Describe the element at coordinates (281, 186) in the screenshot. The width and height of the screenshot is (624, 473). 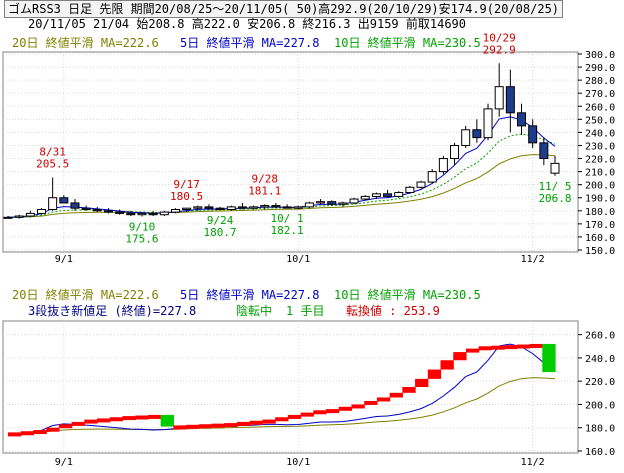
I see `top-ma20-line` at that location.